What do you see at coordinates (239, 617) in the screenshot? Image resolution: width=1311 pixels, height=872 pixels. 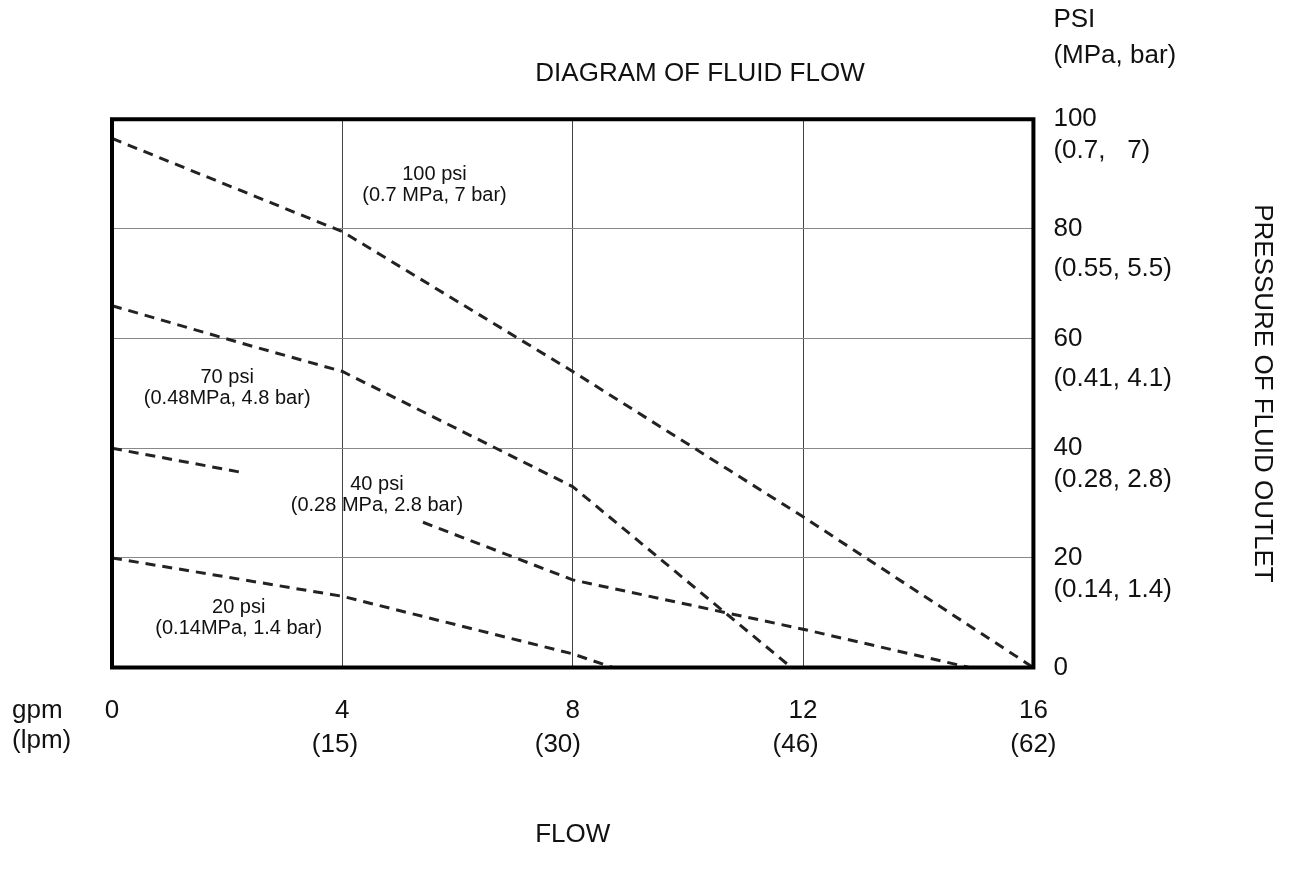 I see `annotation: 20 psi (0.14MPa, 1.4 bar)` at bounding box center [239, 617].